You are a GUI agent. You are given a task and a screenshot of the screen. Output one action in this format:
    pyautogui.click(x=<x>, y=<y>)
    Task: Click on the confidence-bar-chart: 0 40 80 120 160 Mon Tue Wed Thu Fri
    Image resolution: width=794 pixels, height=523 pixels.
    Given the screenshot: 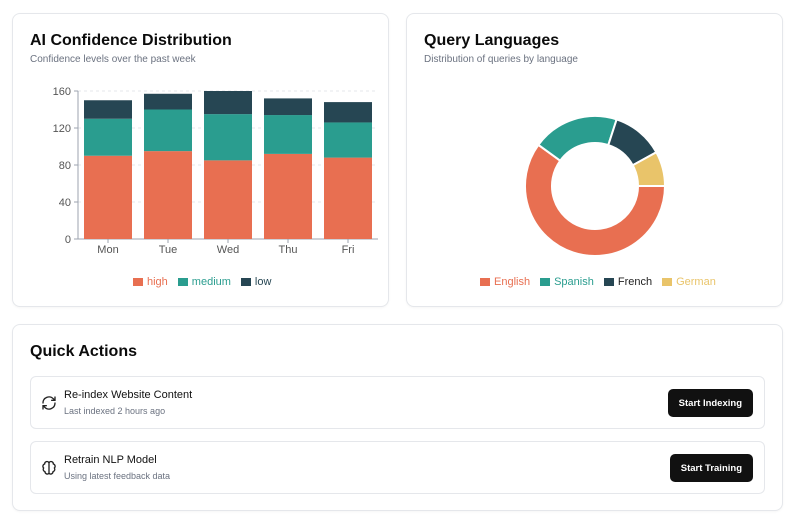 What is the action you would take?
    pyautogui.click(x=215, y=171)
    